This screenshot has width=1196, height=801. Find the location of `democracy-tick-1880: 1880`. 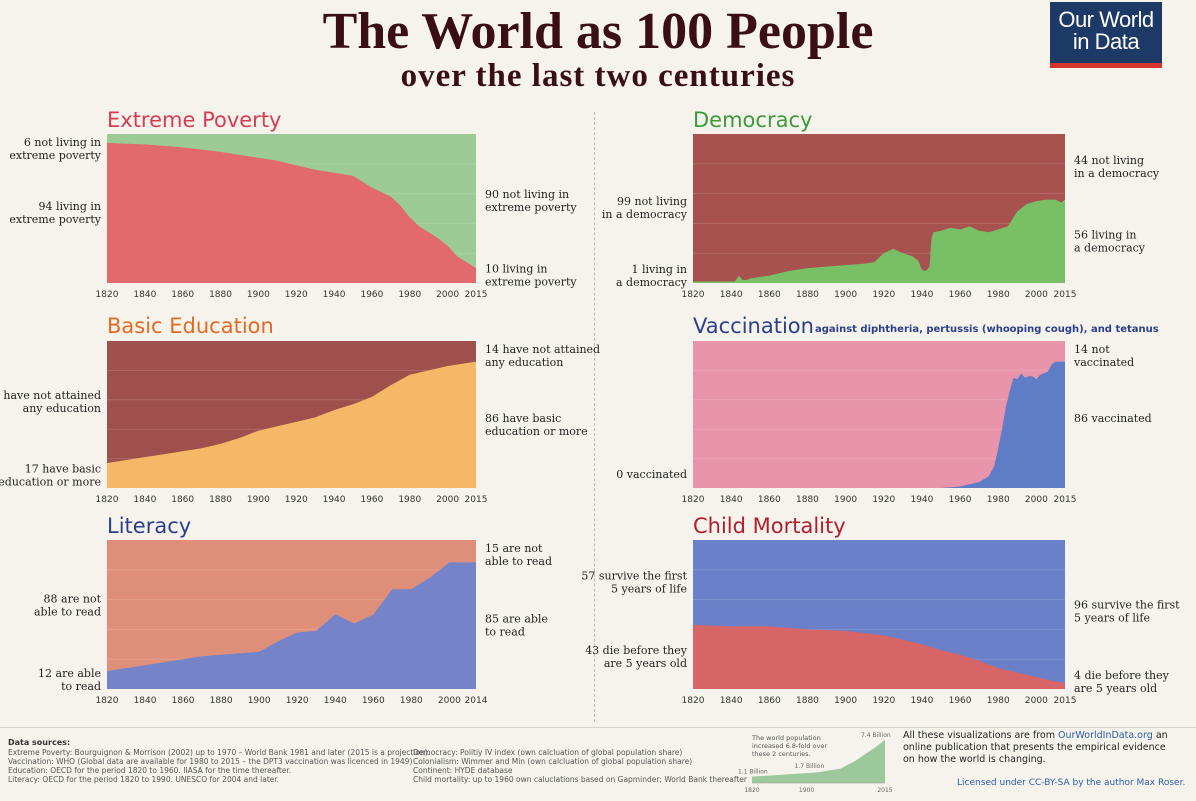

democracy-tick-1880: 1880 is located at coordinates (807, 295).